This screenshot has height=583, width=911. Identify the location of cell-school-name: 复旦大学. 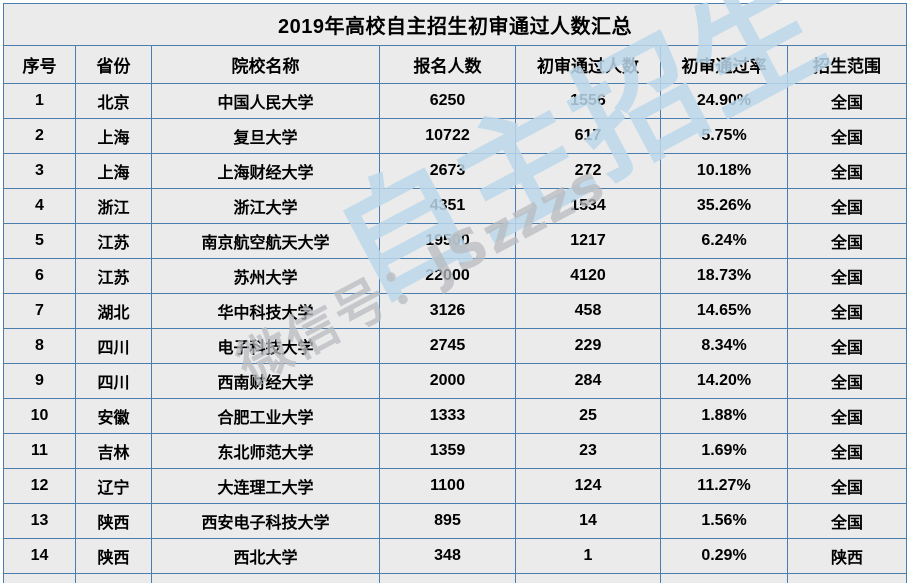
(265, 136).